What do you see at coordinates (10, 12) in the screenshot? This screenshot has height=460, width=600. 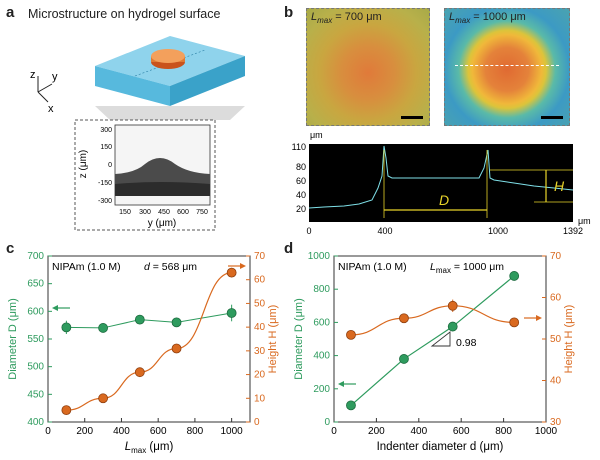 I see `panel-a-letter: a` at bounding box center [10, 12].